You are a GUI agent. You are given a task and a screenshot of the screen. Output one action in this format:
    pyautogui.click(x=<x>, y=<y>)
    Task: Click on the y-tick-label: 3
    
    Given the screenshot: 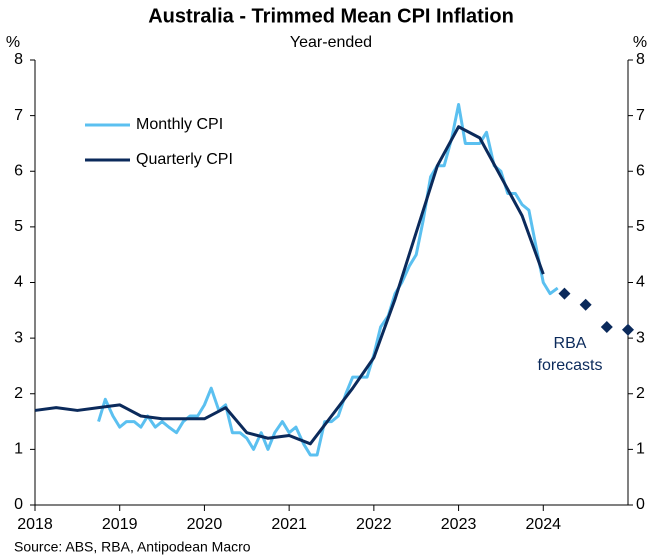 What is the action you would take?
    pyautogui.click(x=18, y=337)
    